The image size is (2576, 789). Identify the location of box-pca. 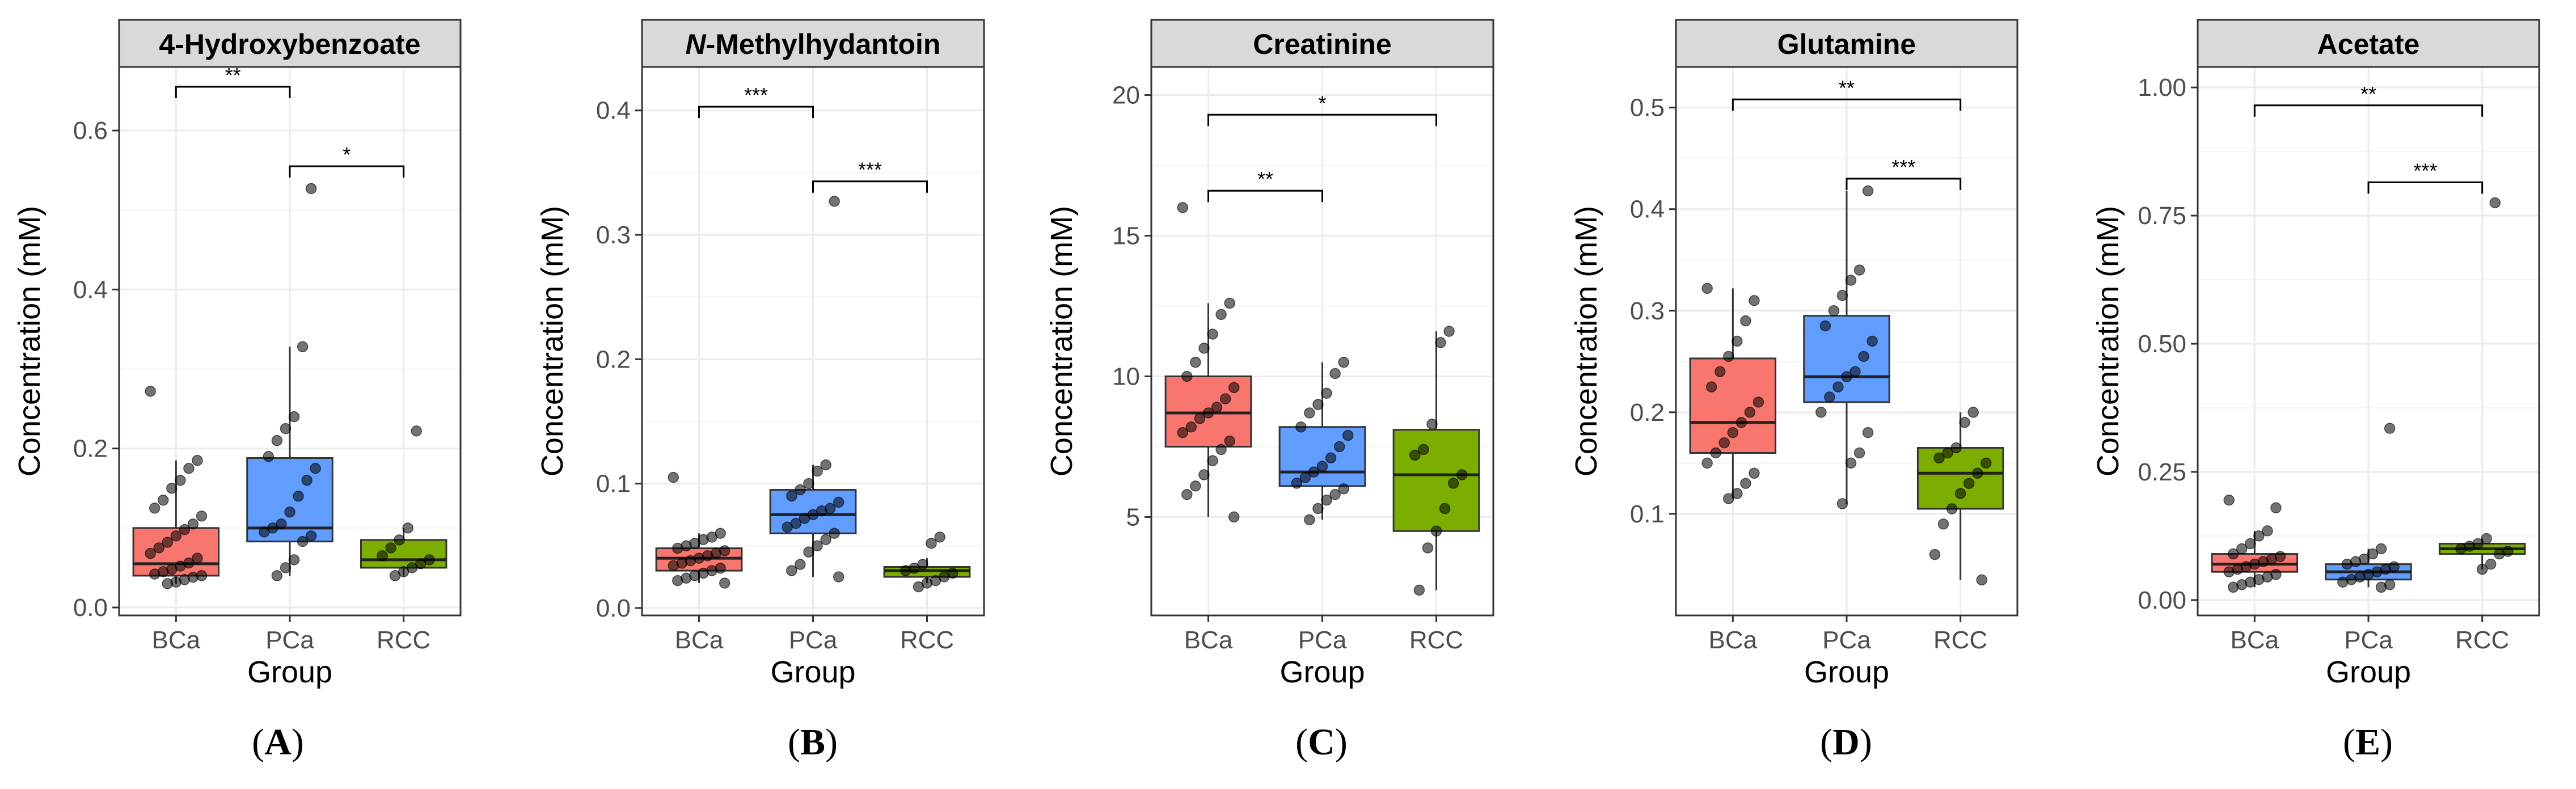
(1322, 441).